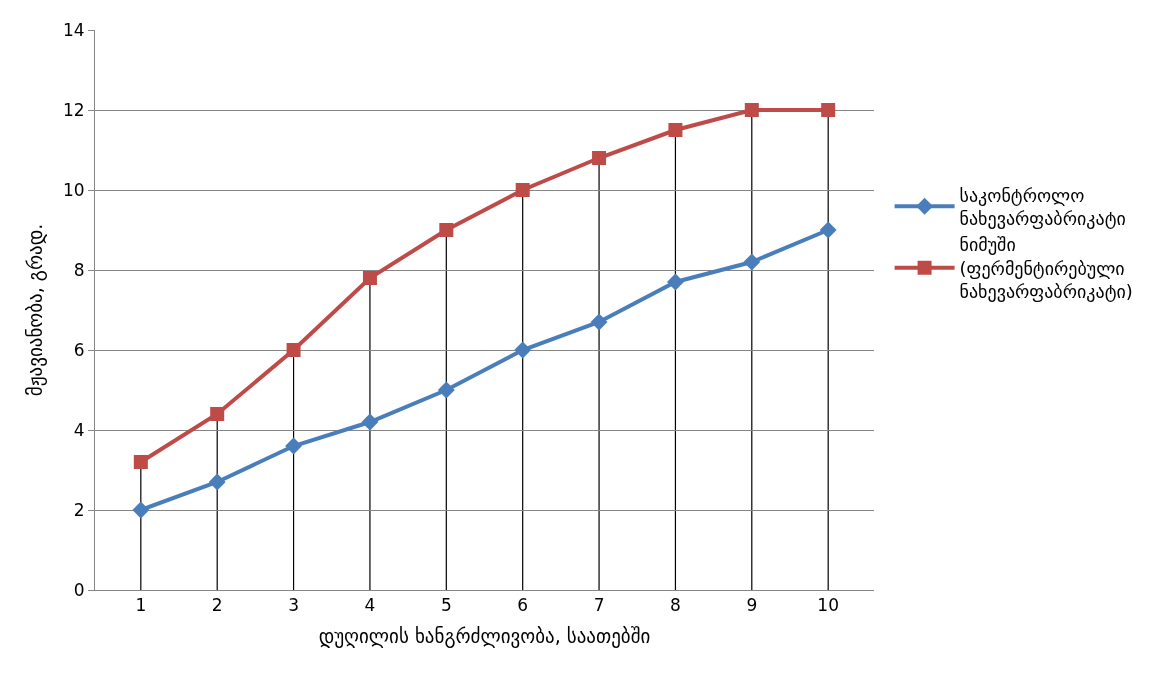 This screenshot has width=1151, height=675. Describe the element at coordinates (752, 605) in the screenshot. I see `x-tick-label: 9` at that location.